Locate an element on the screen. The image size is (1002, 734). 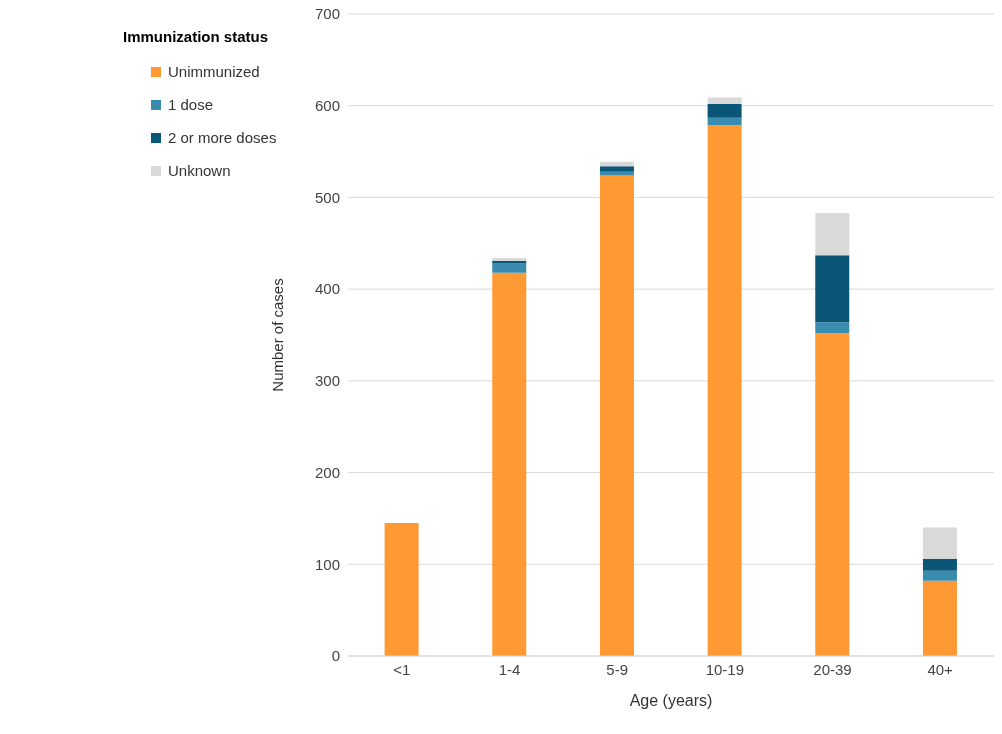
y-tick-label: 0 is located at coordinates (335, 656).